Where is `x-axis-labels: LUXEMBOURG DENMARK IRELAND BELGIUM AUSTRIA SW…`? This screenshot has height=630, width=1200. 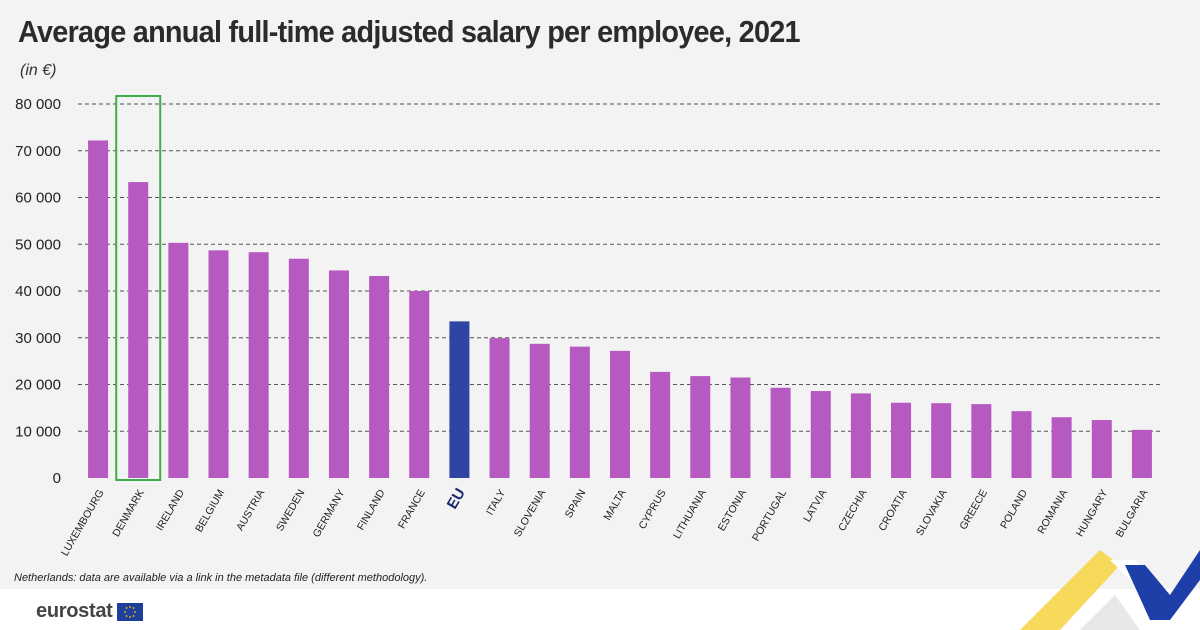 x-axis-labels: LUXEMBOURG DENMARK IRELAND BELGIUM AUSTRIA SW… is located at coordinates (605, 522).